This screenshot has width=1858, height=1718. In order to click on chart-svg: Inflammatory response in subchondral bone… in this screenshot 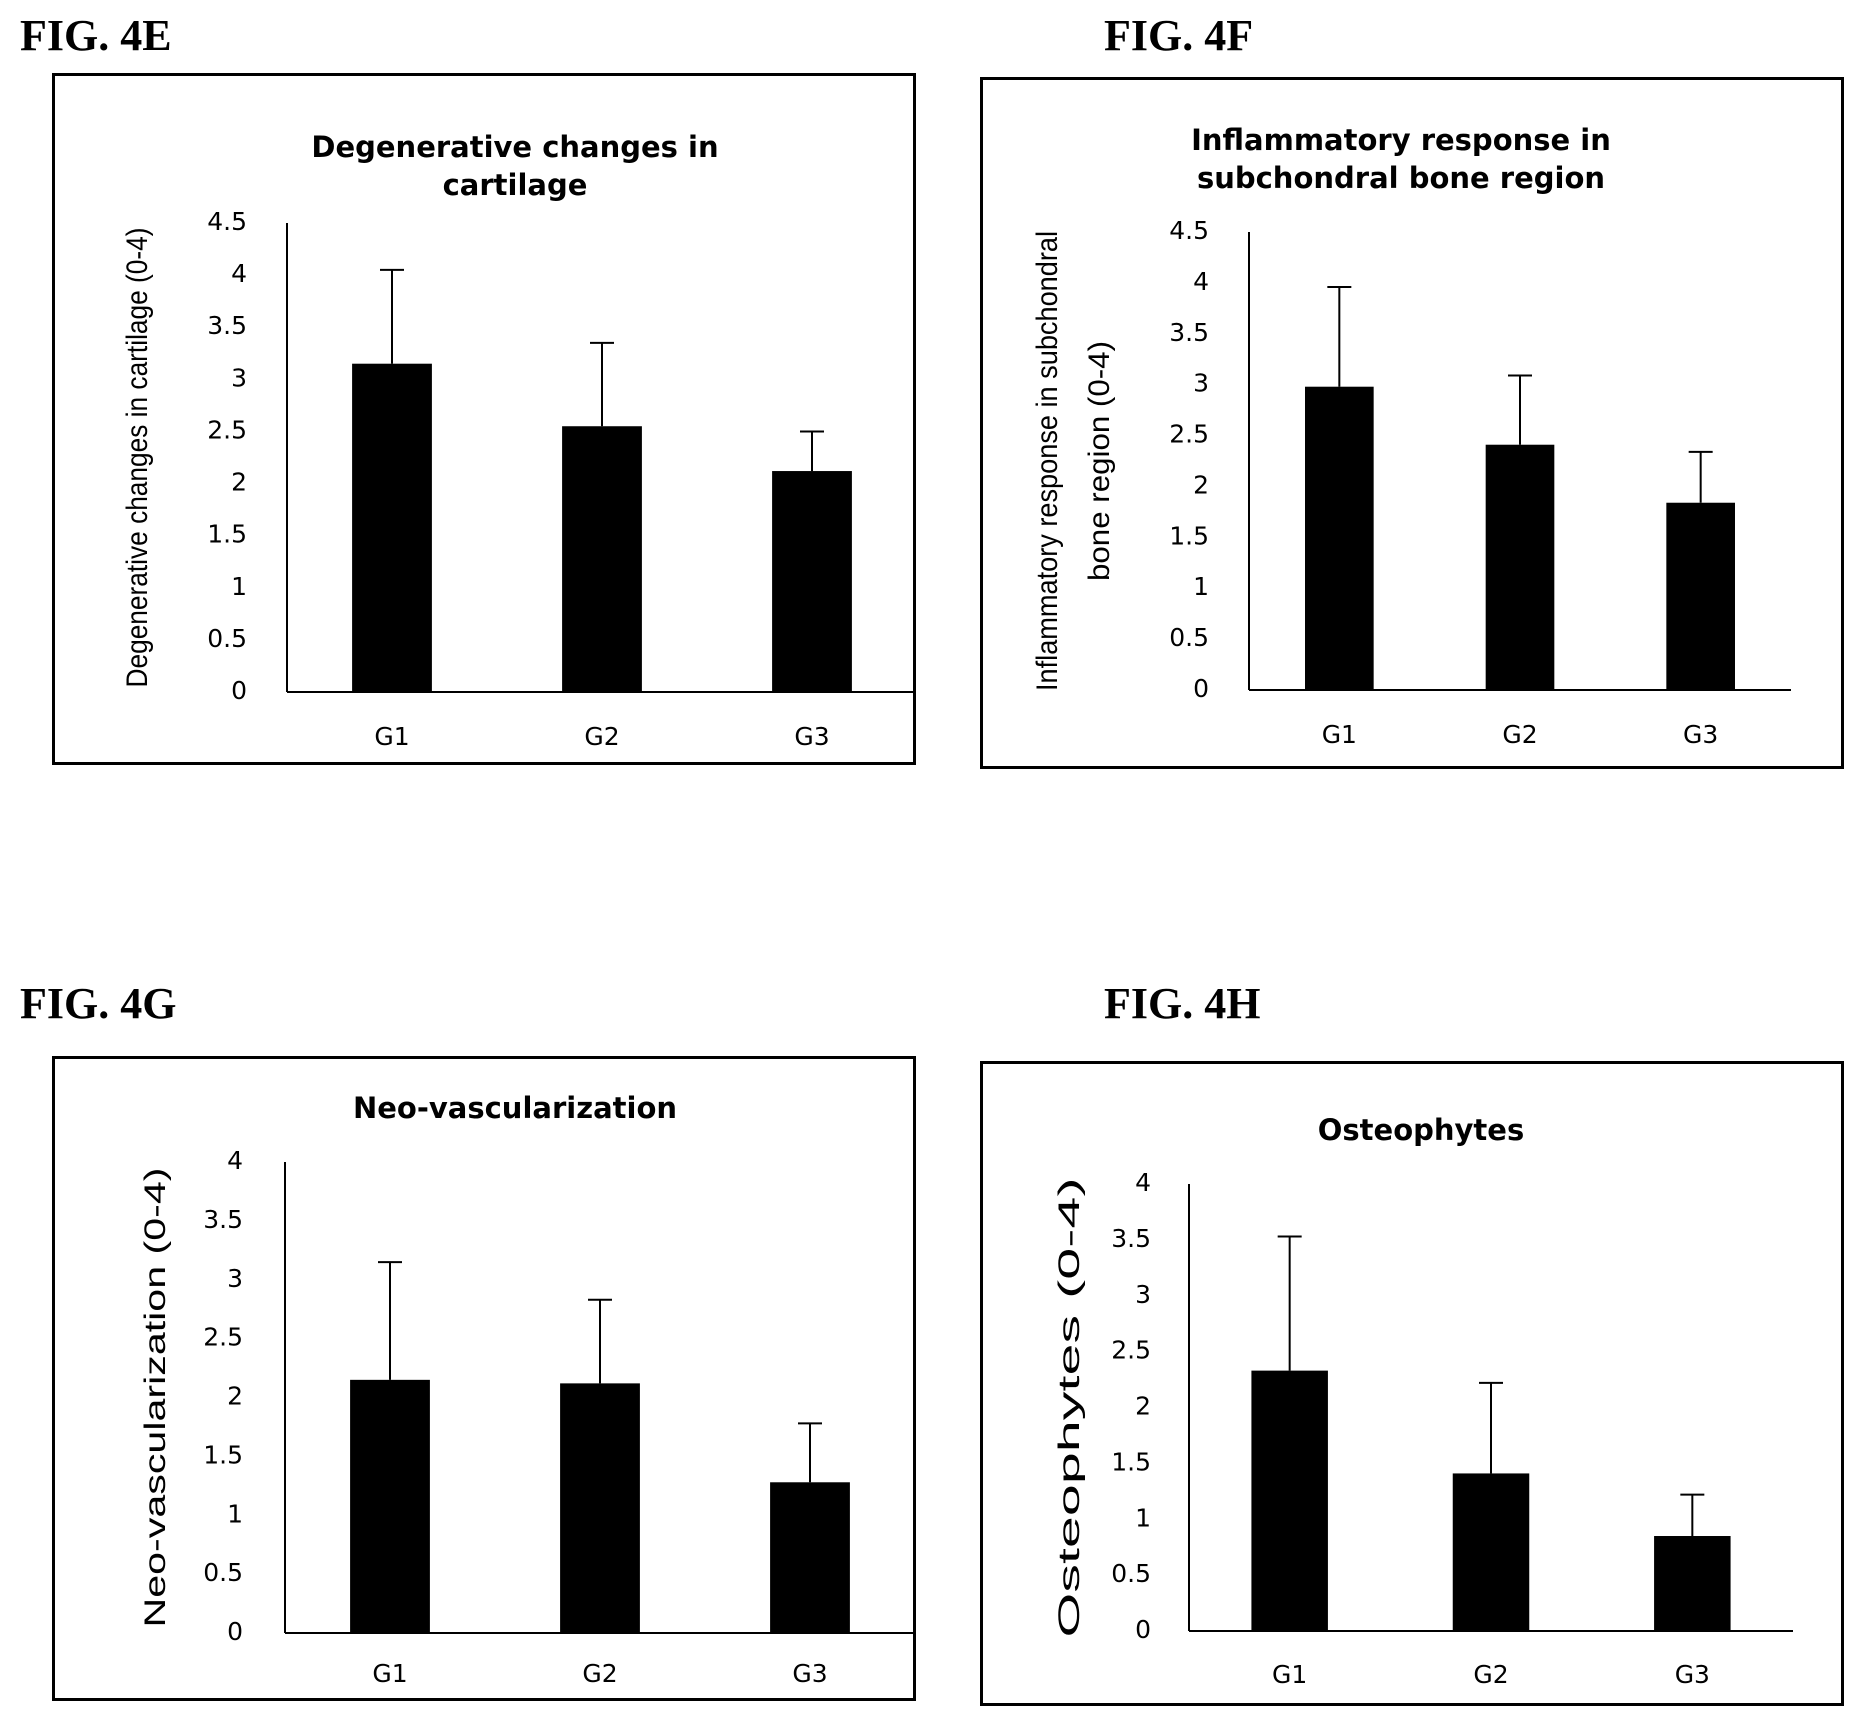, I will do `click(1411, 436)`.